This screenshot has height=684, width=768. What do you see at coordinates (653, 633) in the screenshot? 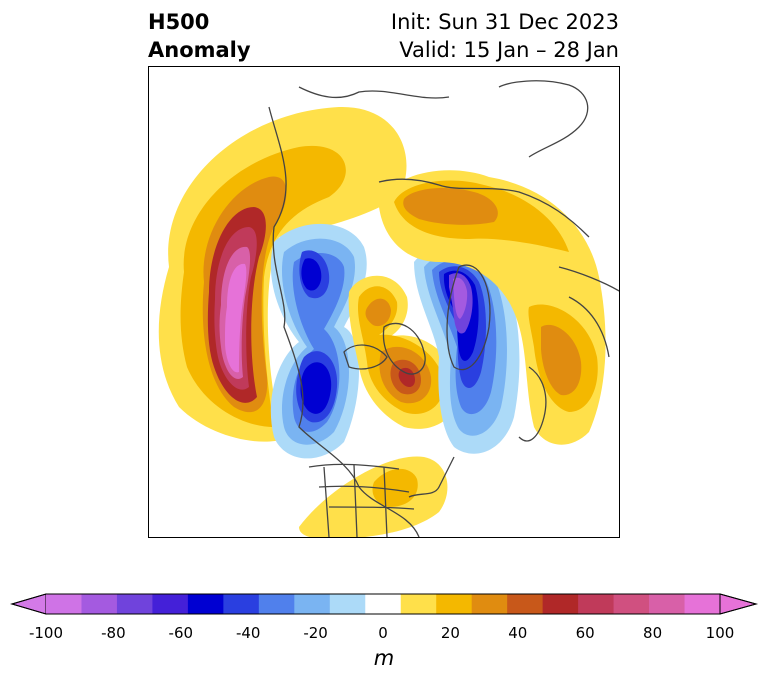
I see `colorbar-tick-label: 80` at bounding box center [653, 633].